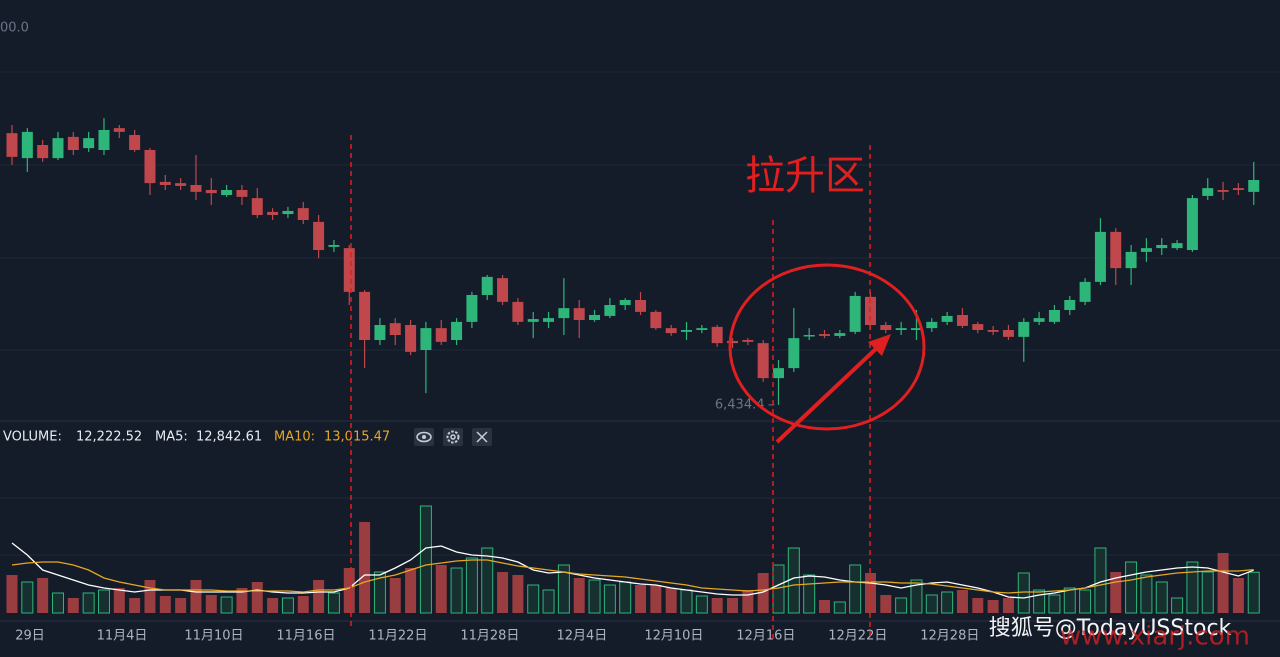  Describe the element at coordinates (765, 636) in the screenshot. I see `x-tick-label: 12月16日` at that location.